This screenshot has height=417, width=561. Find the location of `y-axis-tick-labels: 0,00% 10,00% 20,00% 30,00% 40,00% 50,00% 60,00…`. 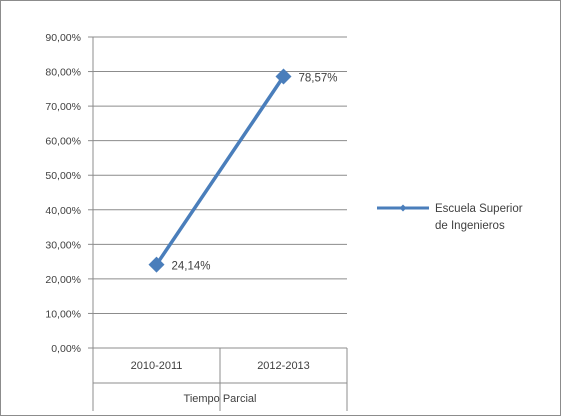

y-axis-tick-labels: 0,00% 10,00% 20,00% 30,00% 40,00% 50,00% 60,00… is located at coordinates (63, 193).